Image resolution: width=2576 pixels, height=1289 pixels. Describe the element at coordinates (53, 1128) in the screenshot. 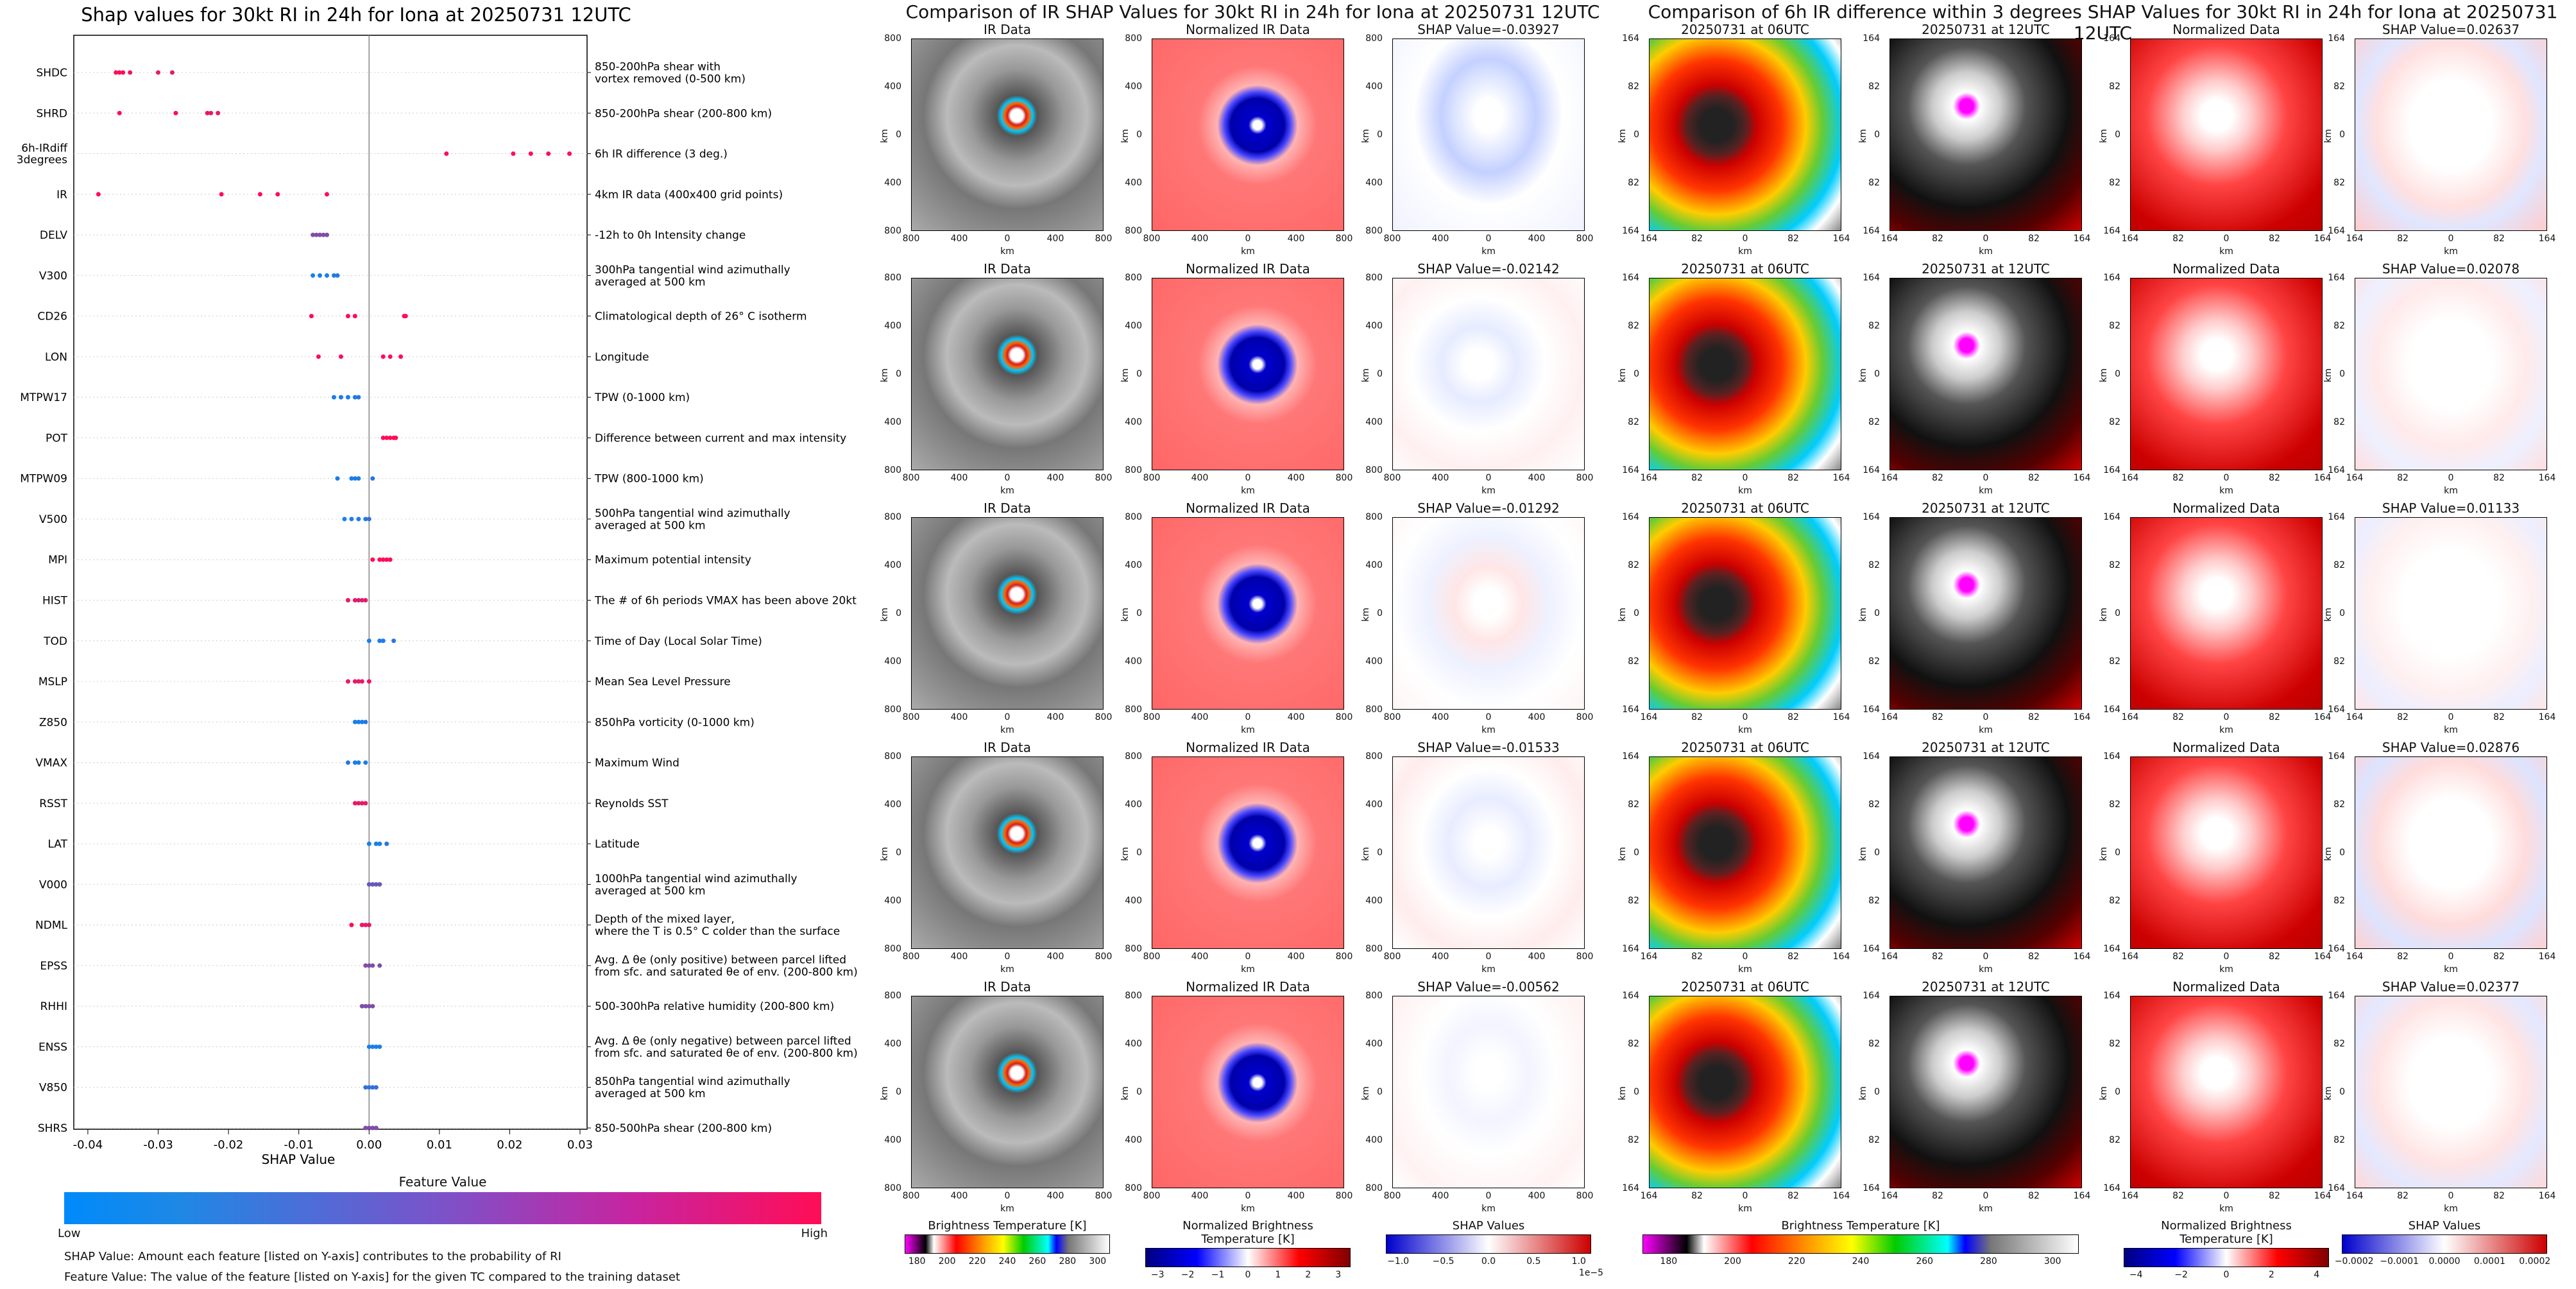

I see `feature-name-label: SHRS` at that location.